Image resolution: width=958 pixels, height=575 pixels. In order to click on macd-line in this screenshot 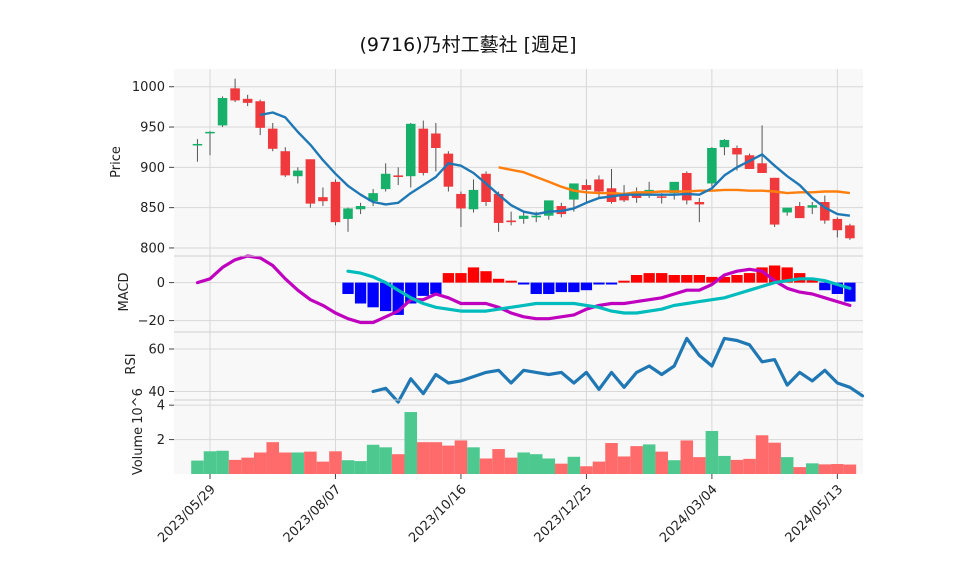, I will do `click(523, 289)`.